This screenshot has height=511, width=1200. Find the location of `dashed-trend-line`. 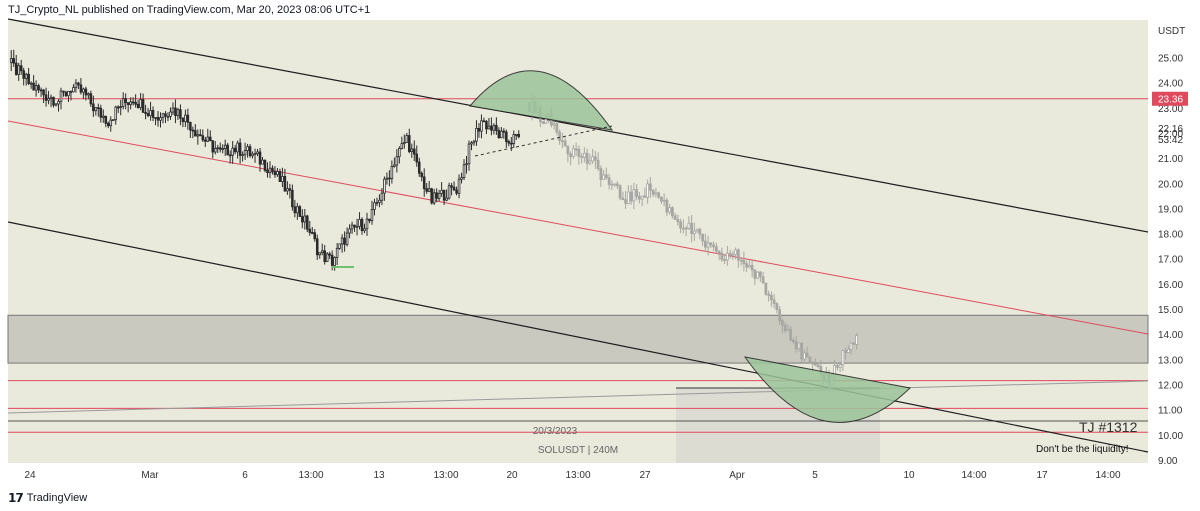

dashed-trend-line is located at coordinates (543, 141).